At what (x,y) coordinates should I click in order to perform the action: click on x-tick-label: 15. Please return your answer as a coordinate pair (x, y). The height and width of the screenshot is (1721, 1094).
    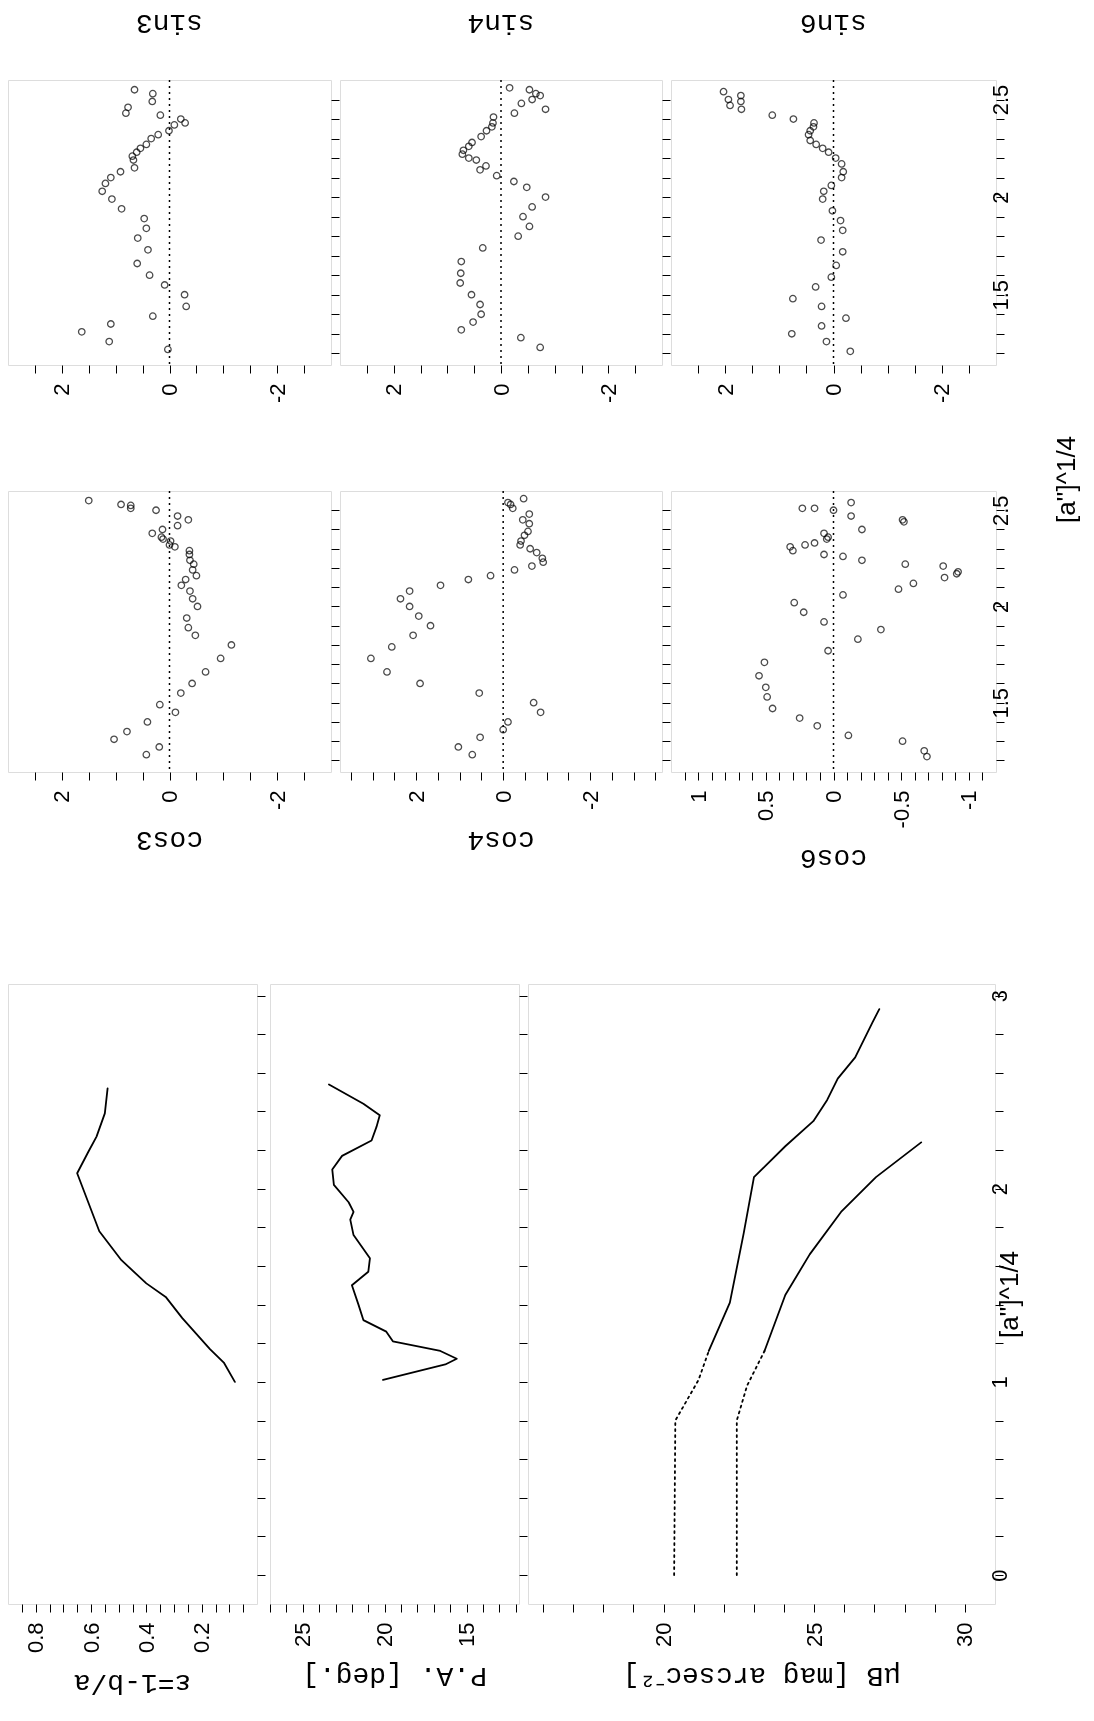
    Looking at the image, I should click on (467, 1634).